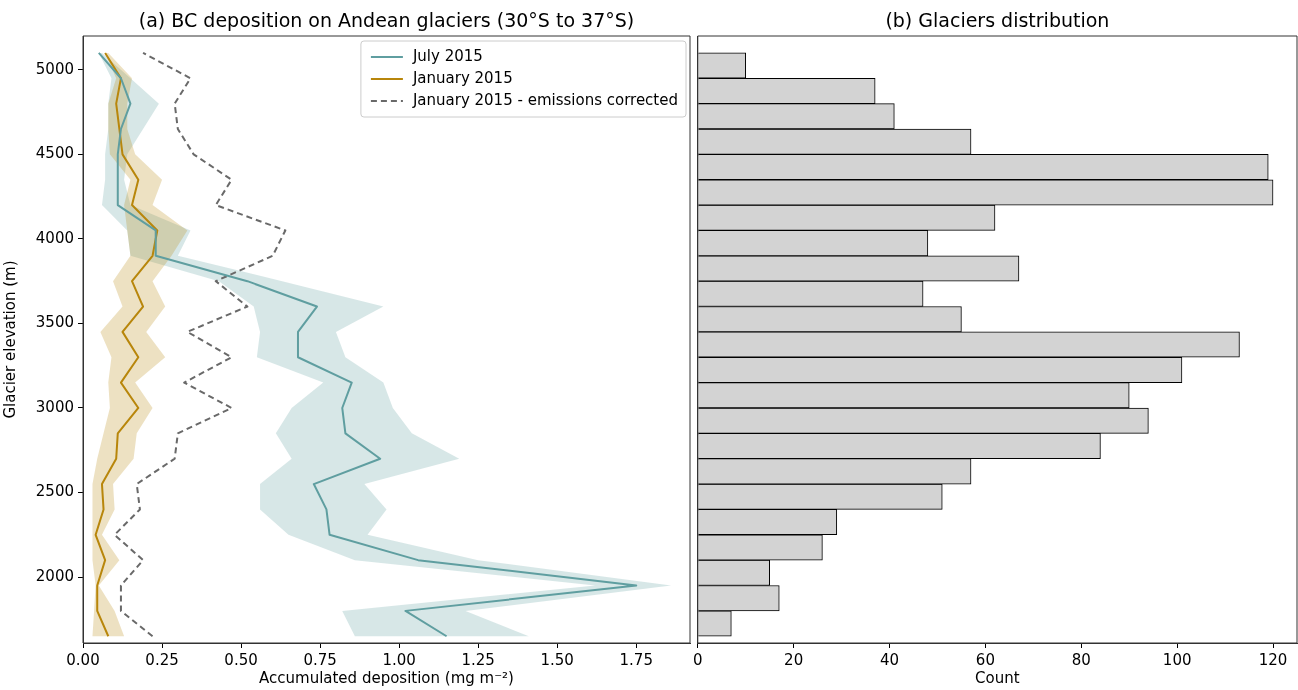  I want to click on x-tick-label: 1.75, so click(636, 659).